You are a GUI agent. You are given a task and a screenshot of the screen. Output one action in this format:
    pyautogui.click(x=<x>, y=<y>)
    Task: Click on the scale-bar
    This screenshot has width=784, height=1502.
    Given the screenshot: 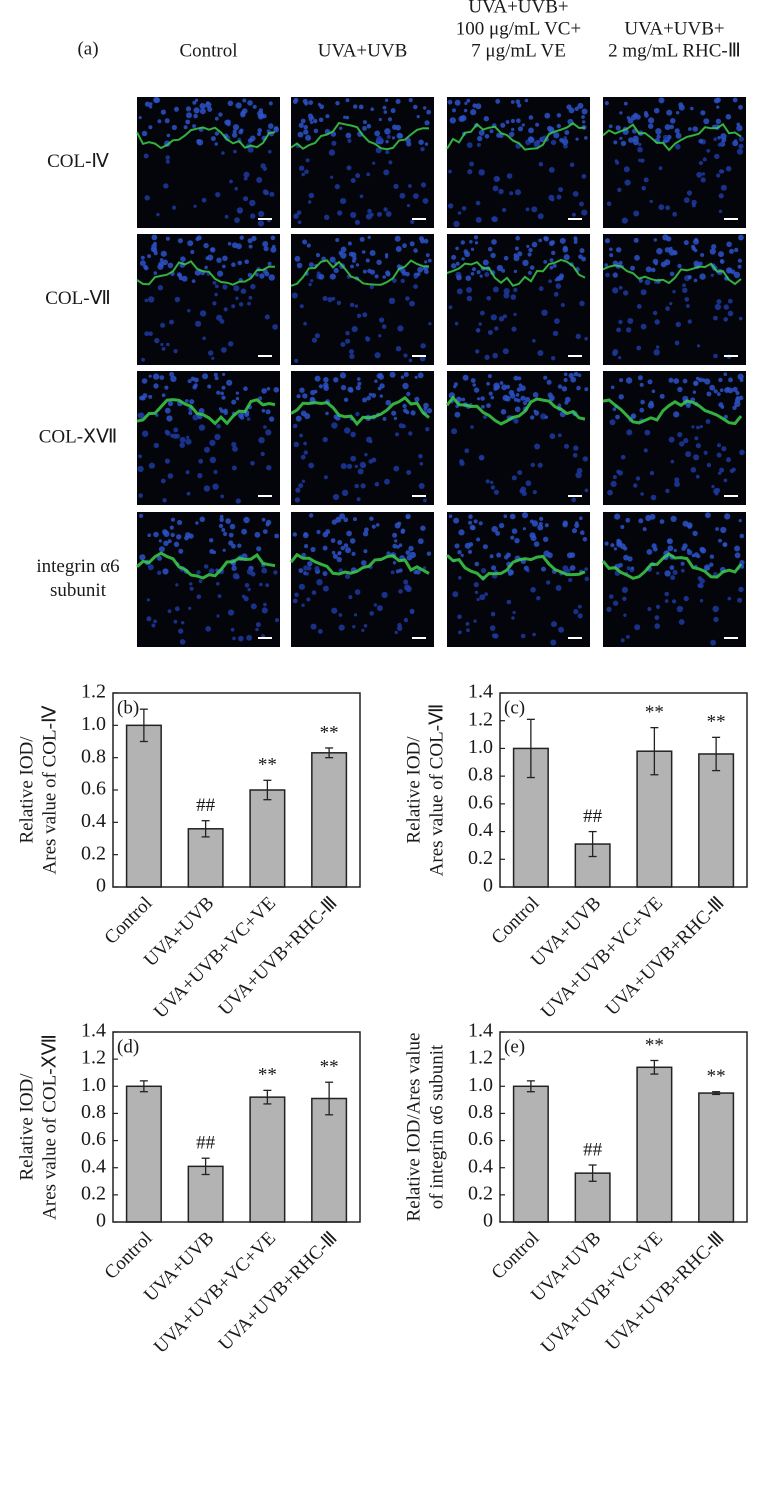 What is the action you would take?
    pyautogui.click(x=731, y=219)
    